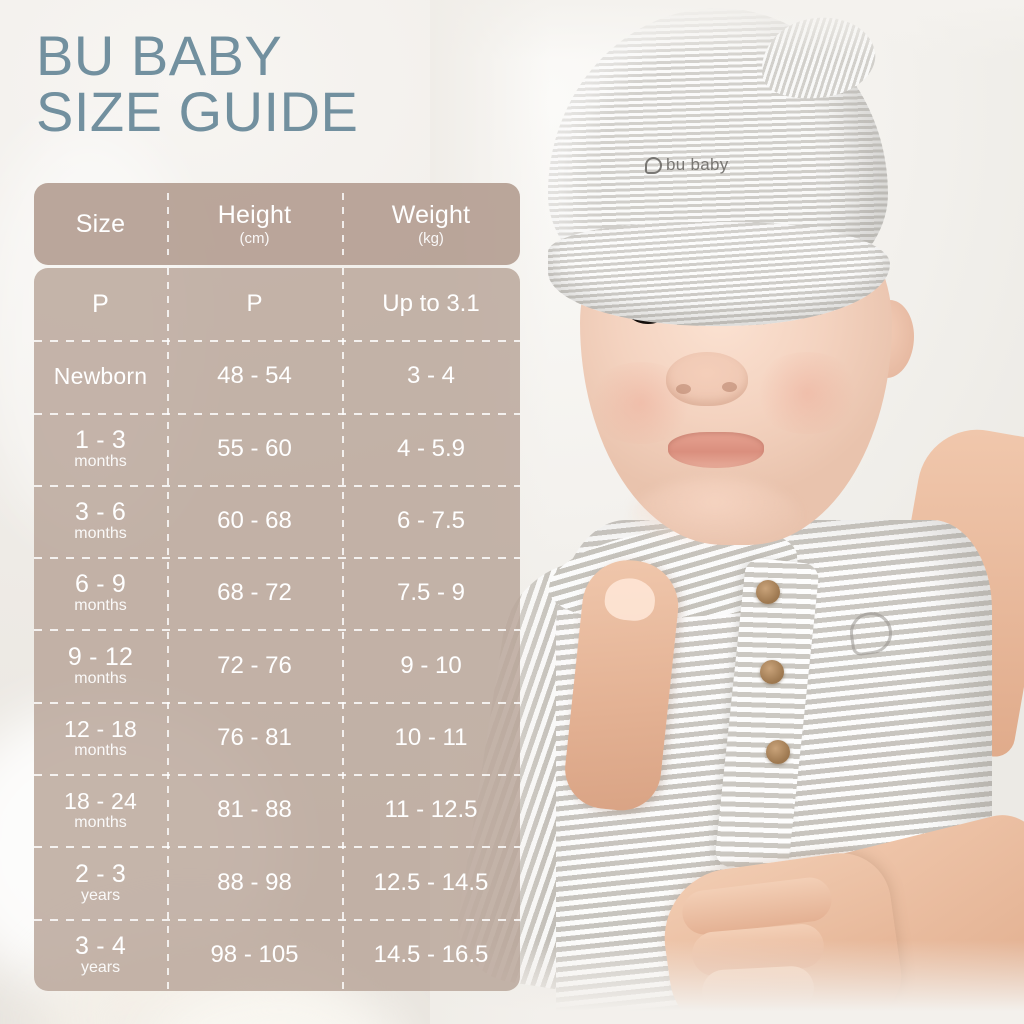 The height and width of the screenshot is (1024, 1024). Describe the element at coordinates (100, 584) in the screenshot. I see `cell-size-value: 6 - 9` at that location.